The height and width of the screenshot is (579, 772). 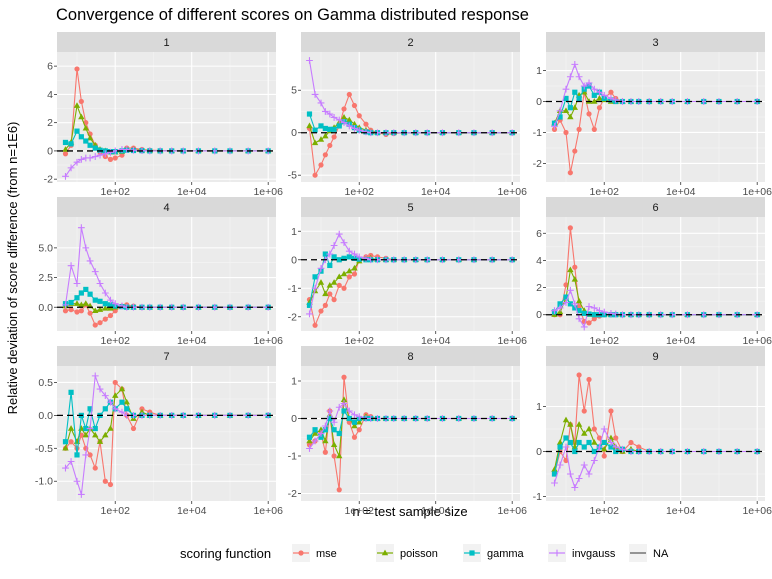 I want to click on x-axis-title: n = test sample size, so click(x=409, y=511).